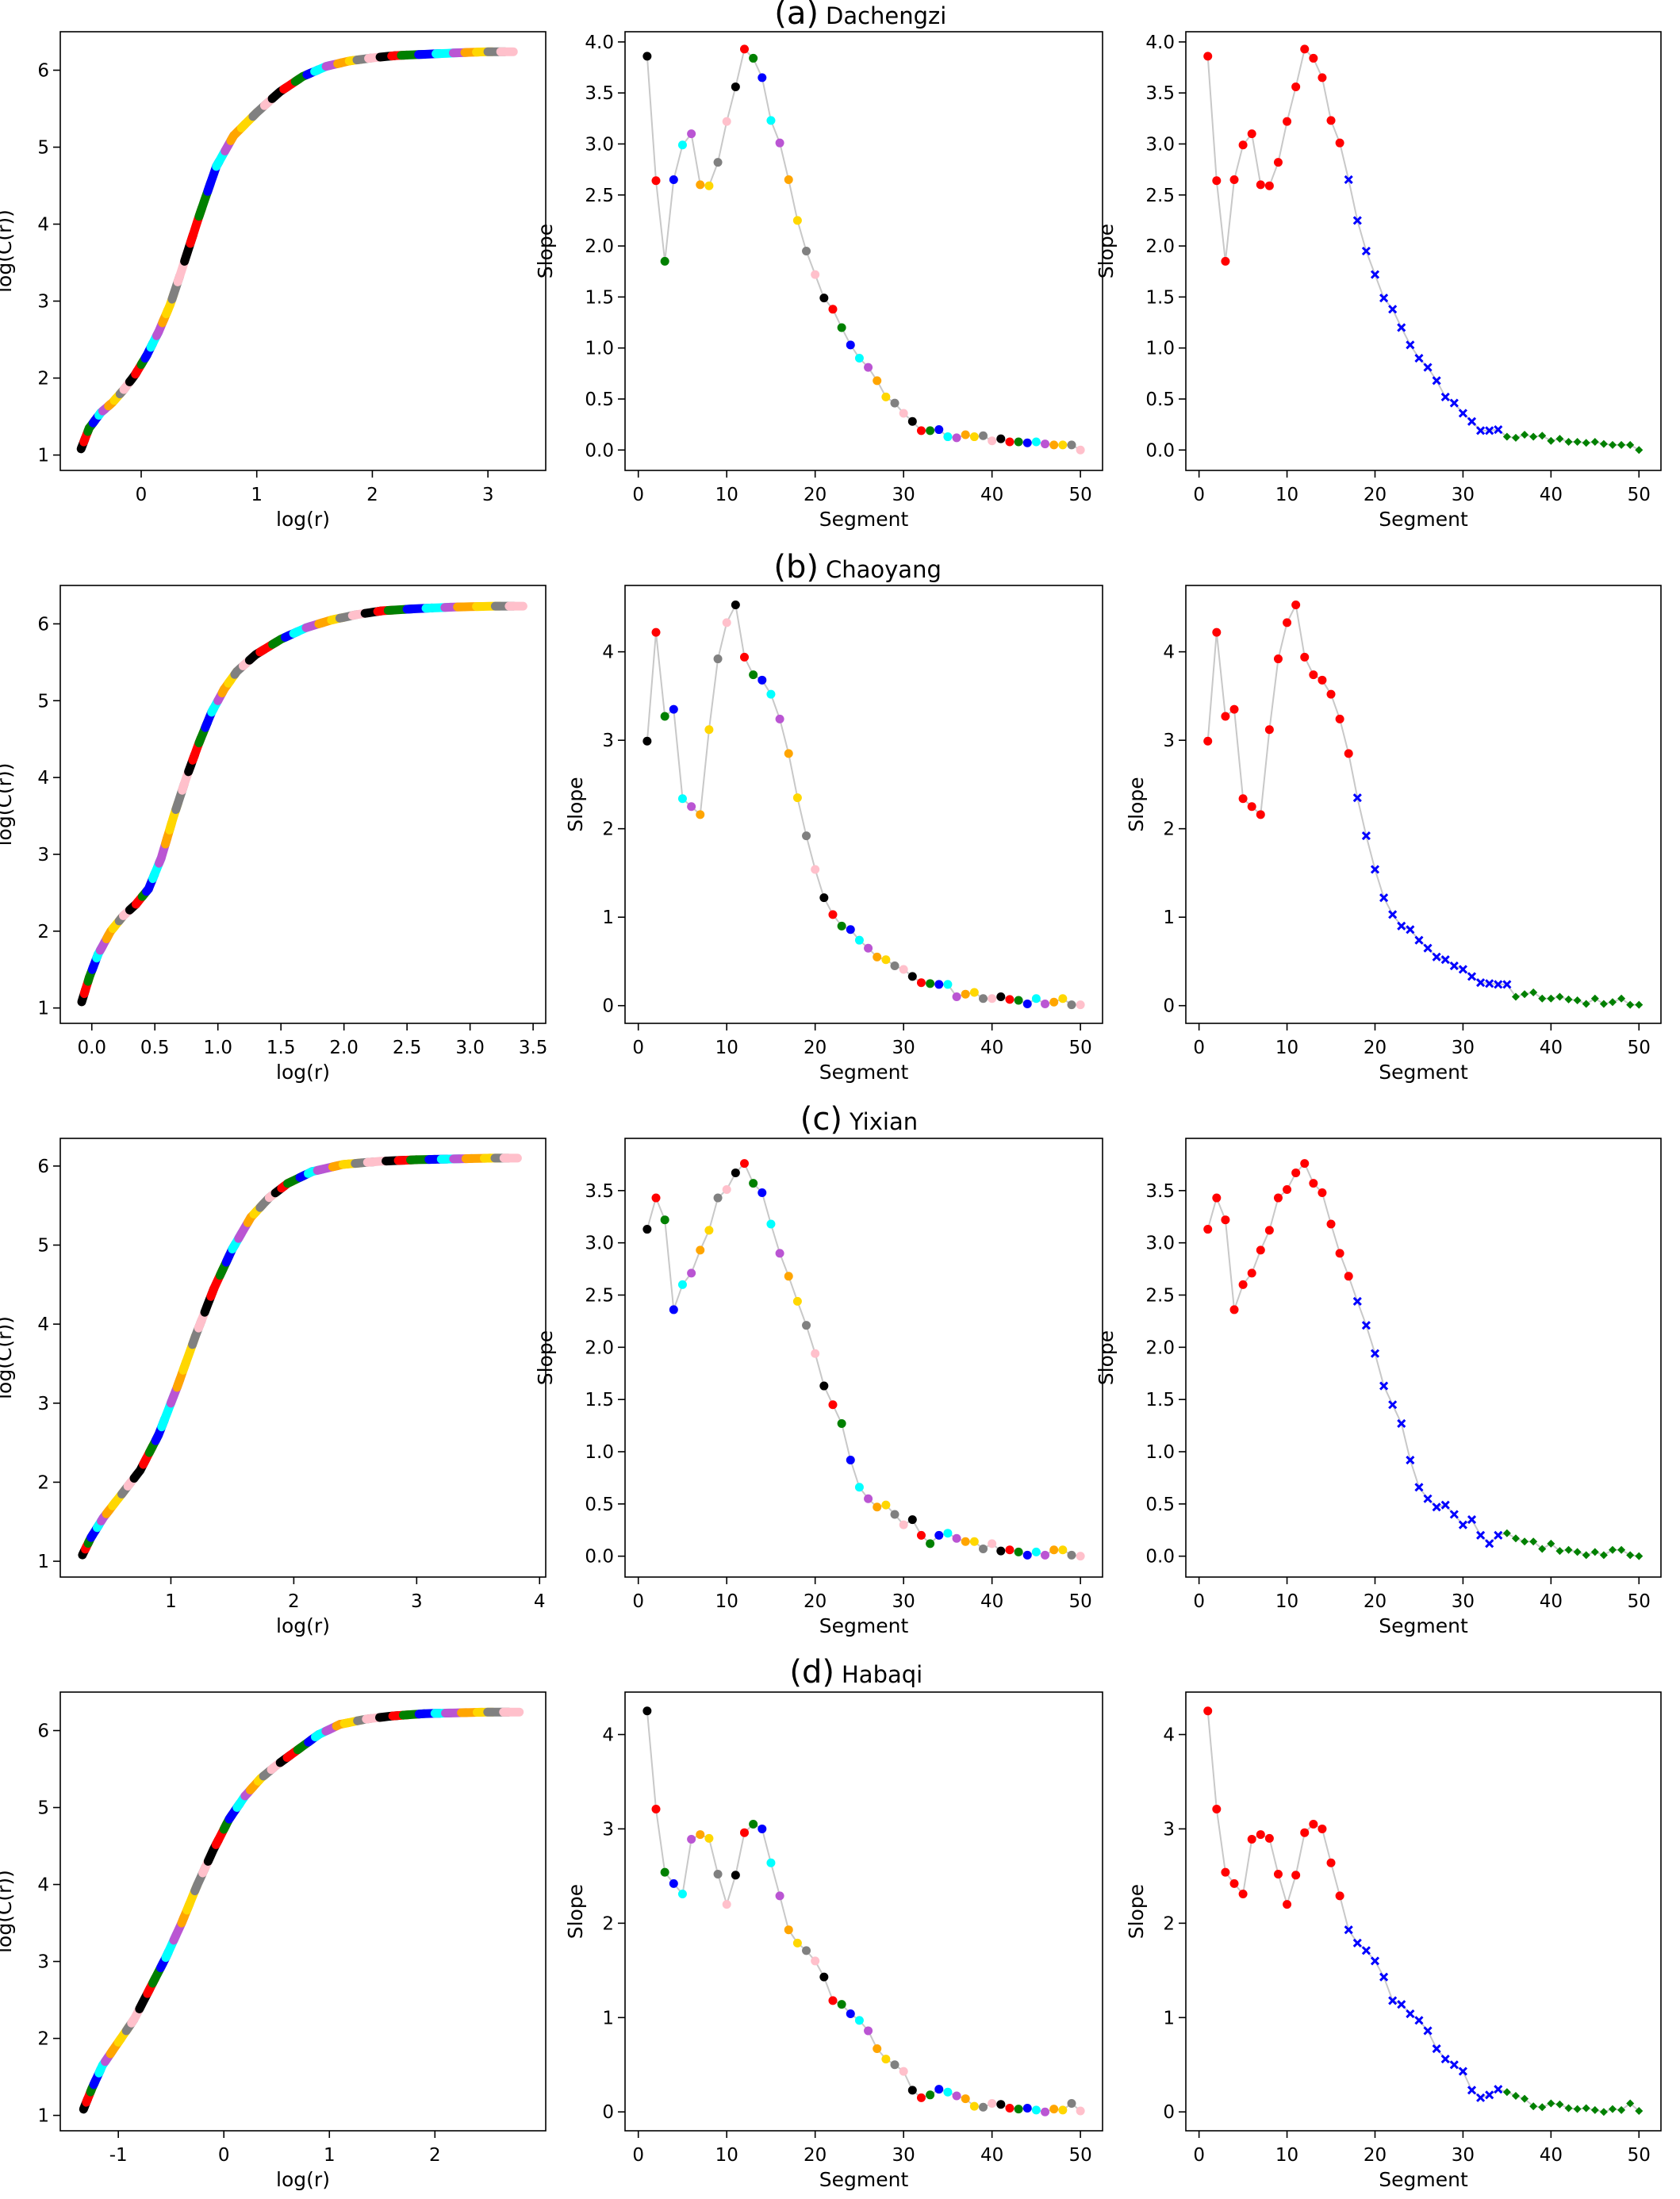 The height and width of the screenshot is (2199, 1680). I want to click on x-tick-label: 30, so click(903, 495).